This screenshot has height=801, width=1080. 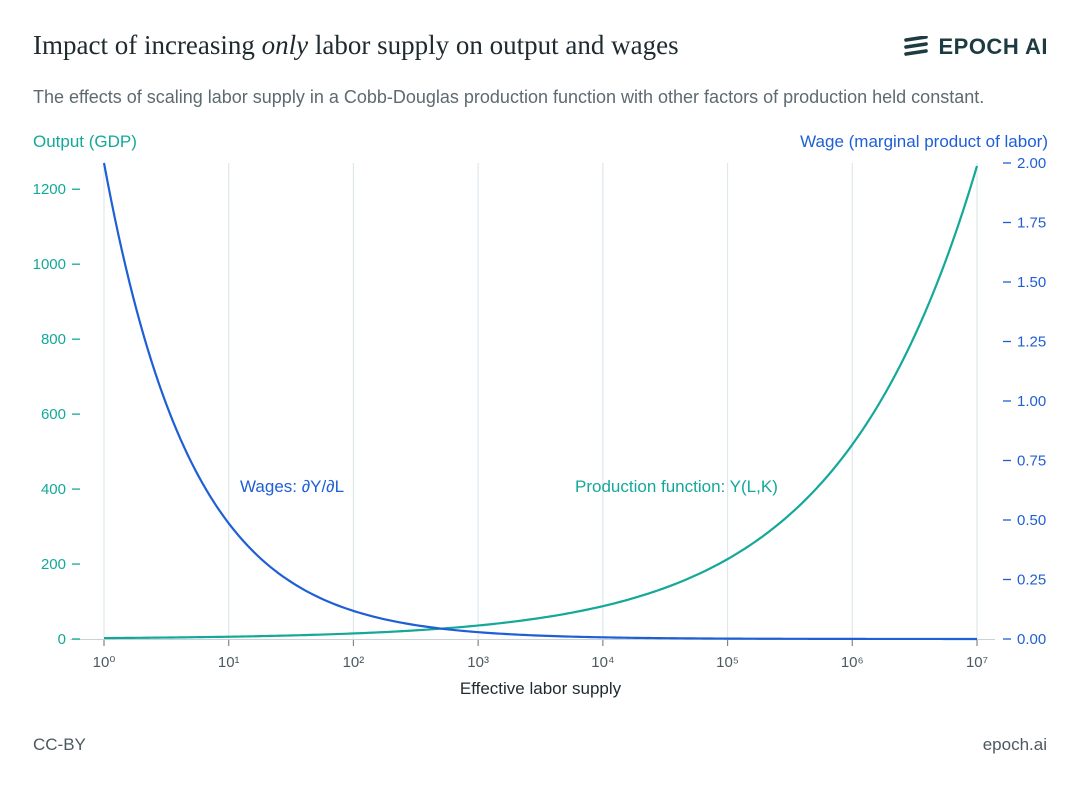 What do you see at coordinates (1031, 639) in the screenshot?
I see `right-y-tick-label: 0.00` at bounding box center [1031, 639].